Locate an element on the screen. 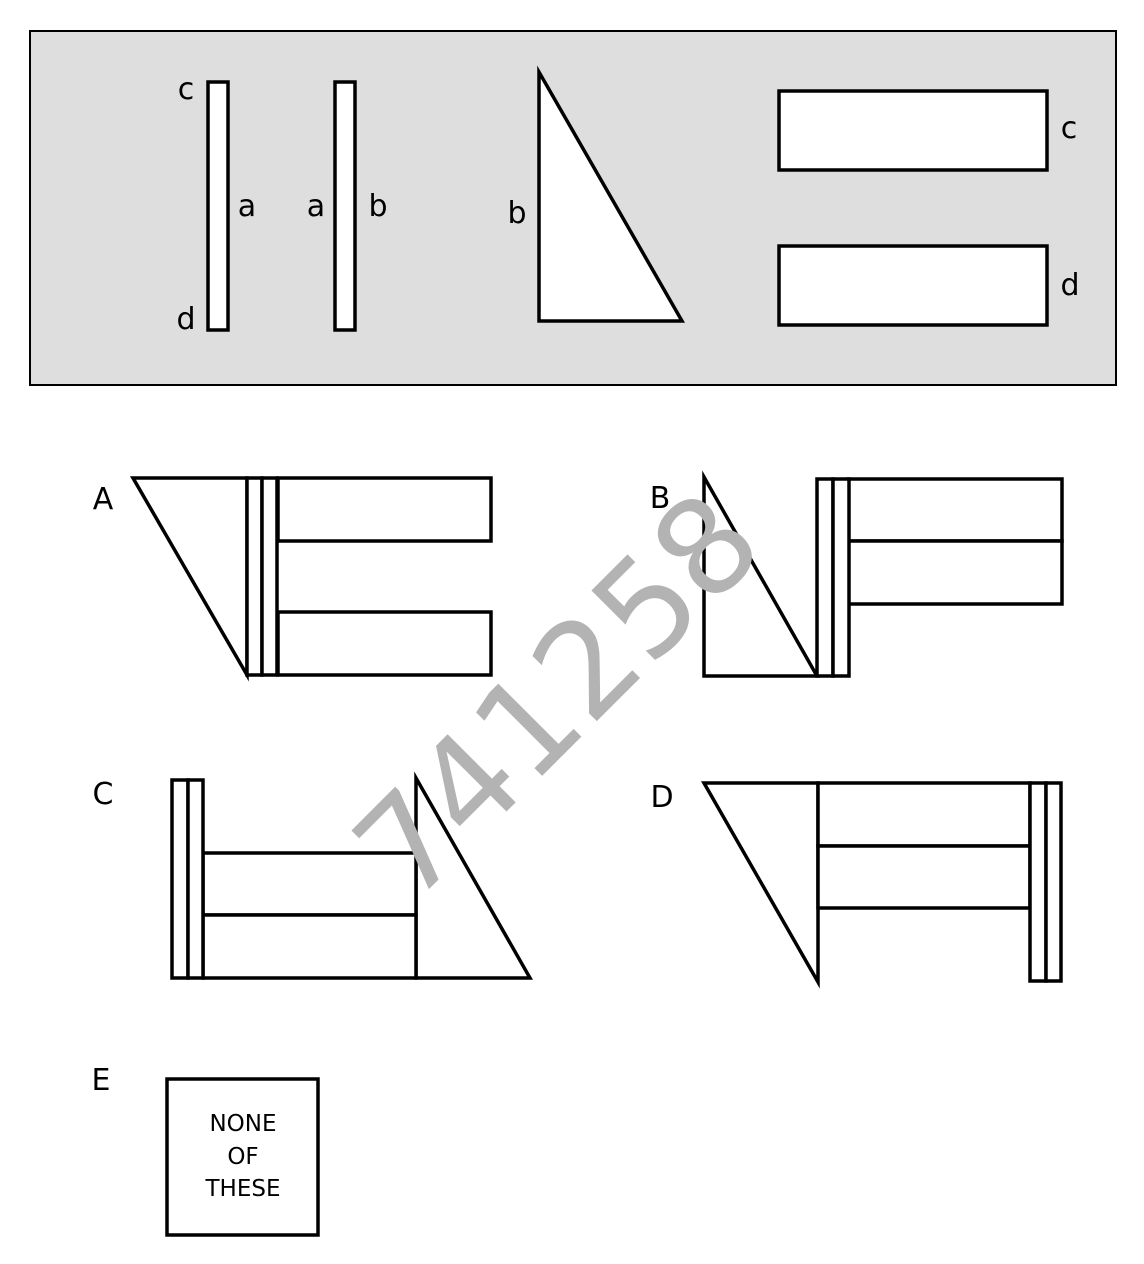 Image resolution: width=1144 pixels, height=1264 pixels. option-a-rect-top is located at coordinates (384, 509).